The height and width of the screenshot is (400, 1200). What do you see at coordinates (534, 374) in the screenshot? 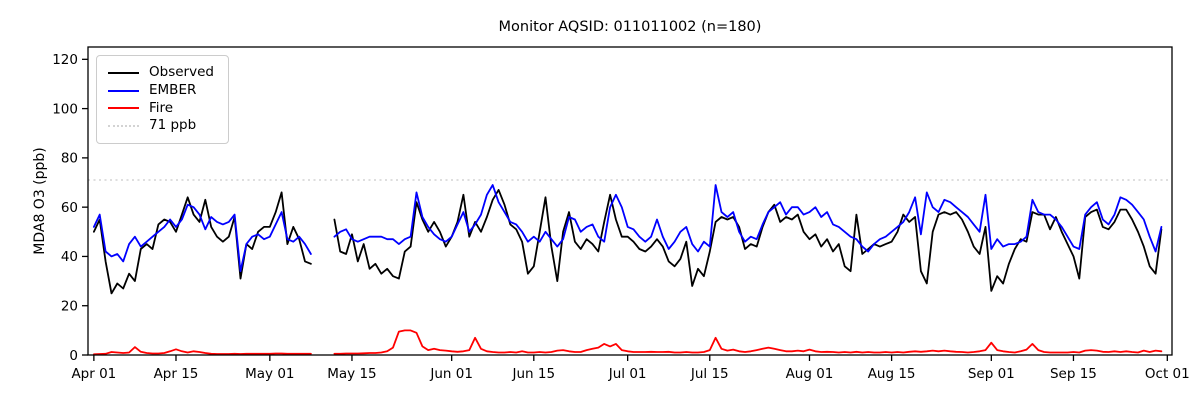
I see `x-tick-label: Jun 15` at bounding box center [534, 374].